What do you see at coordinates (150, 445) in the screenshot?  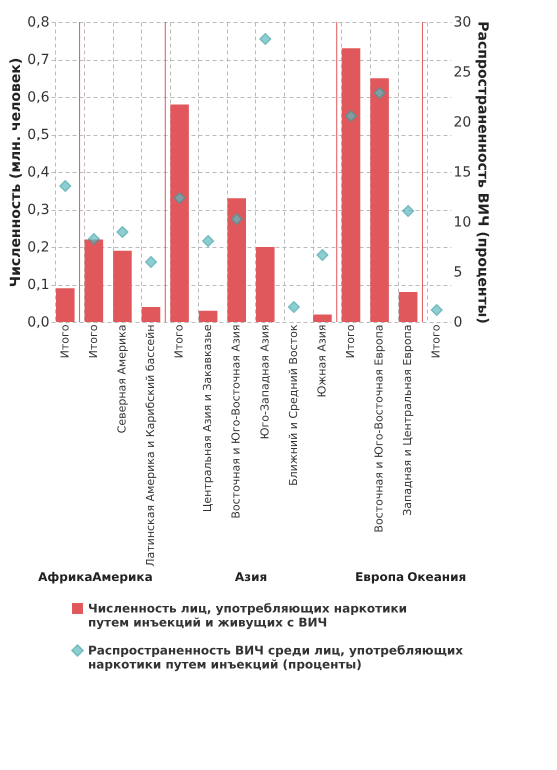 I see `x-tick-label: Латинская Америка и Карибский бассейн` at bounding box center [150, 445].